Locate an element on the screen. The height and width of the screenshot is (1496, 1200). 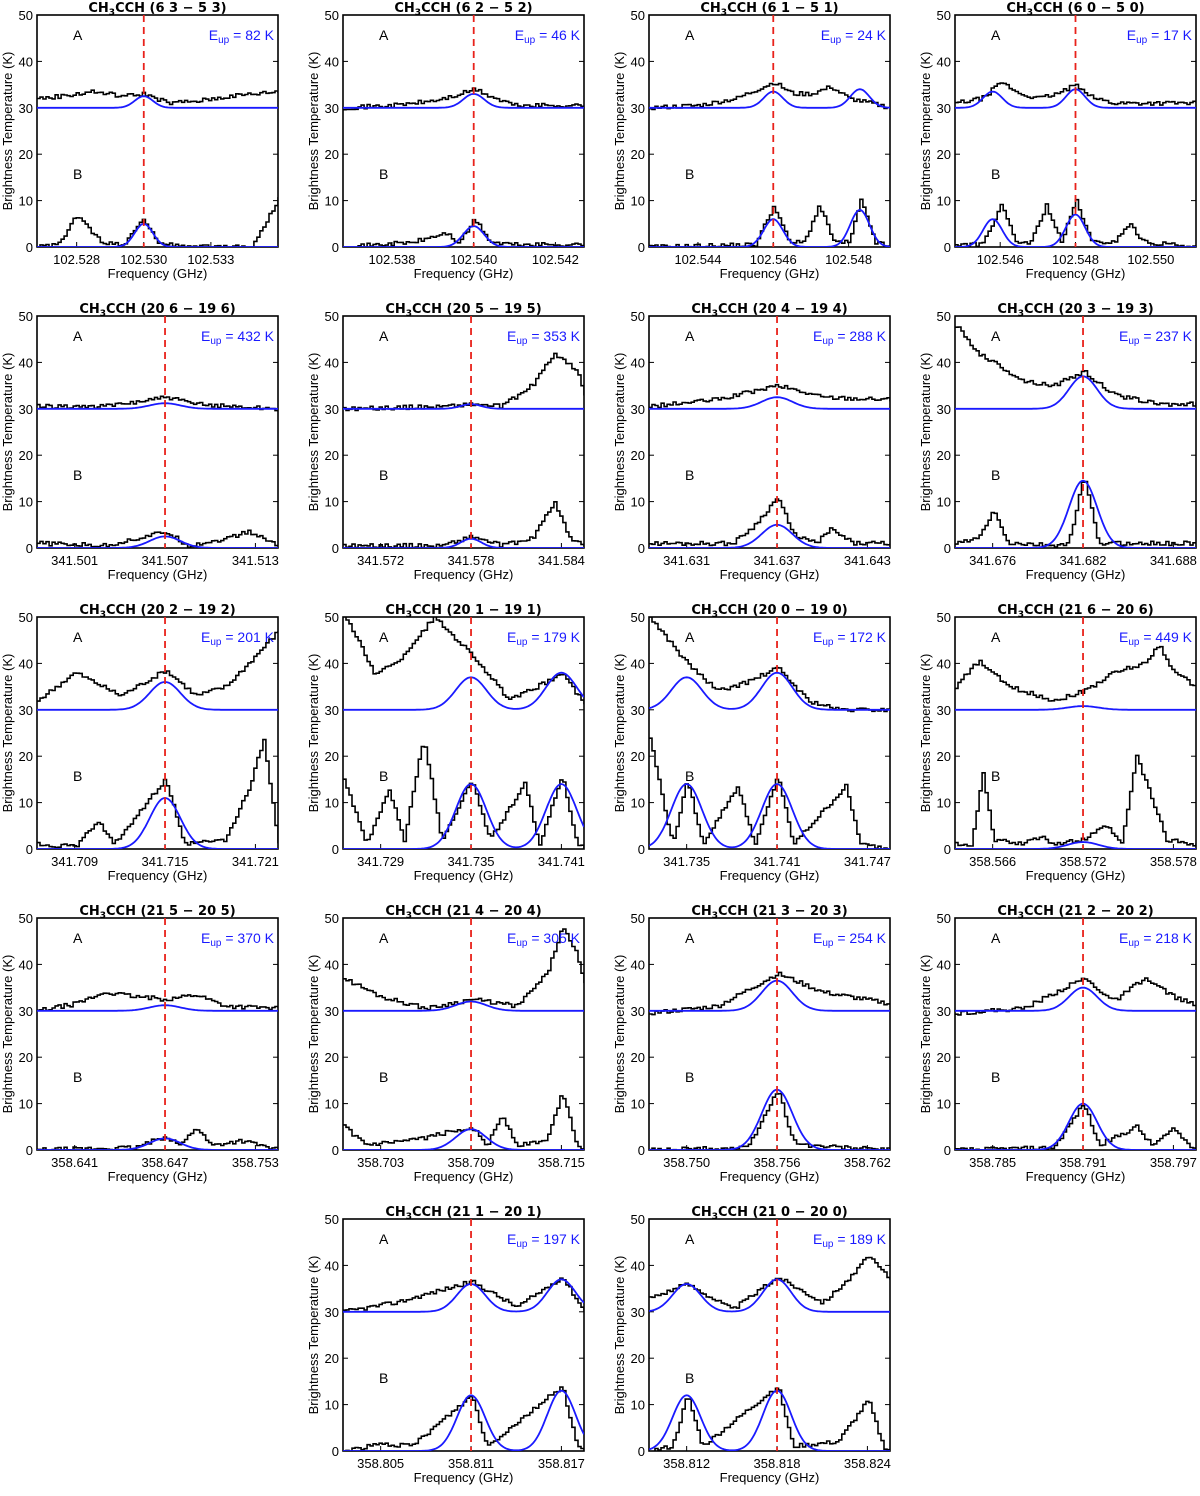
x-tick-label: 358.824 is located at coordinates (867, 1463).